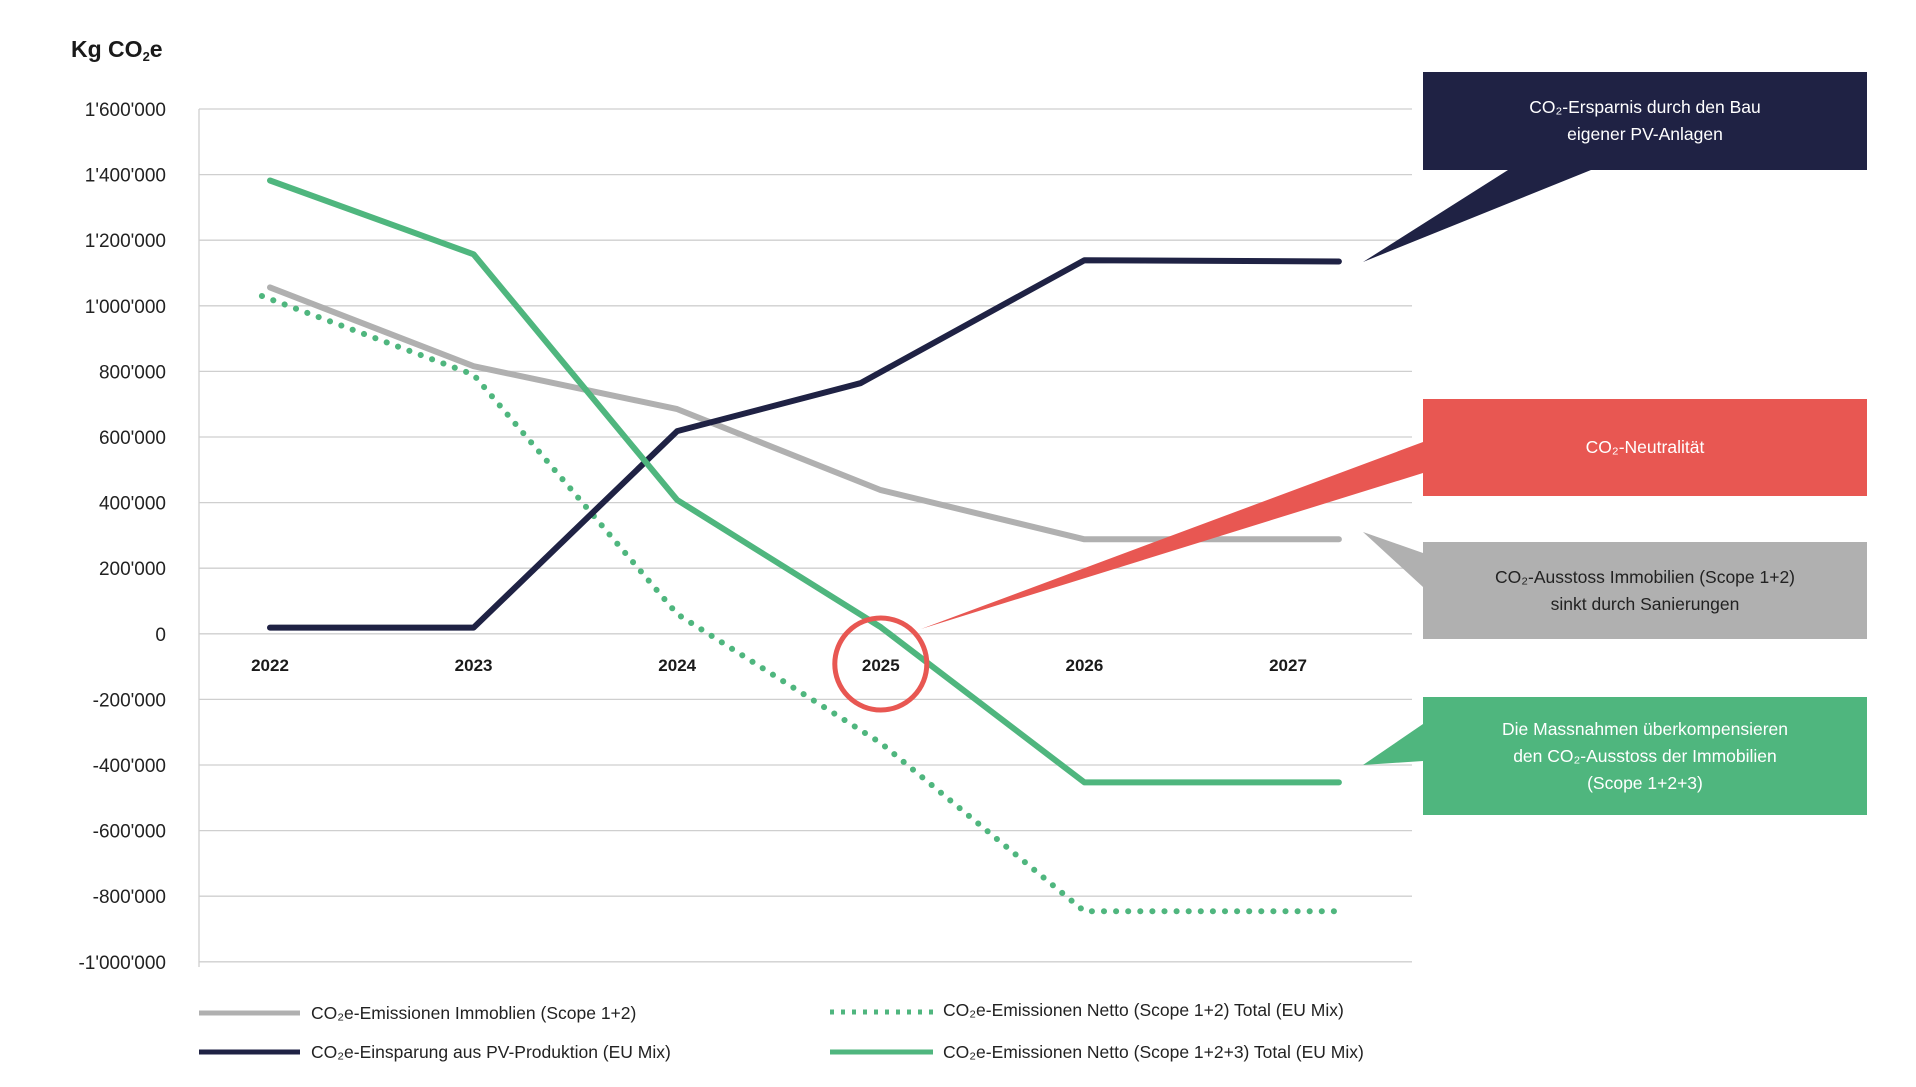 The image size is (1916, 1087). What do you see at coordinates (1084, 665) in the screenshot?
I see `x-tick-label: 2026` at bounding box center [1084, 665].